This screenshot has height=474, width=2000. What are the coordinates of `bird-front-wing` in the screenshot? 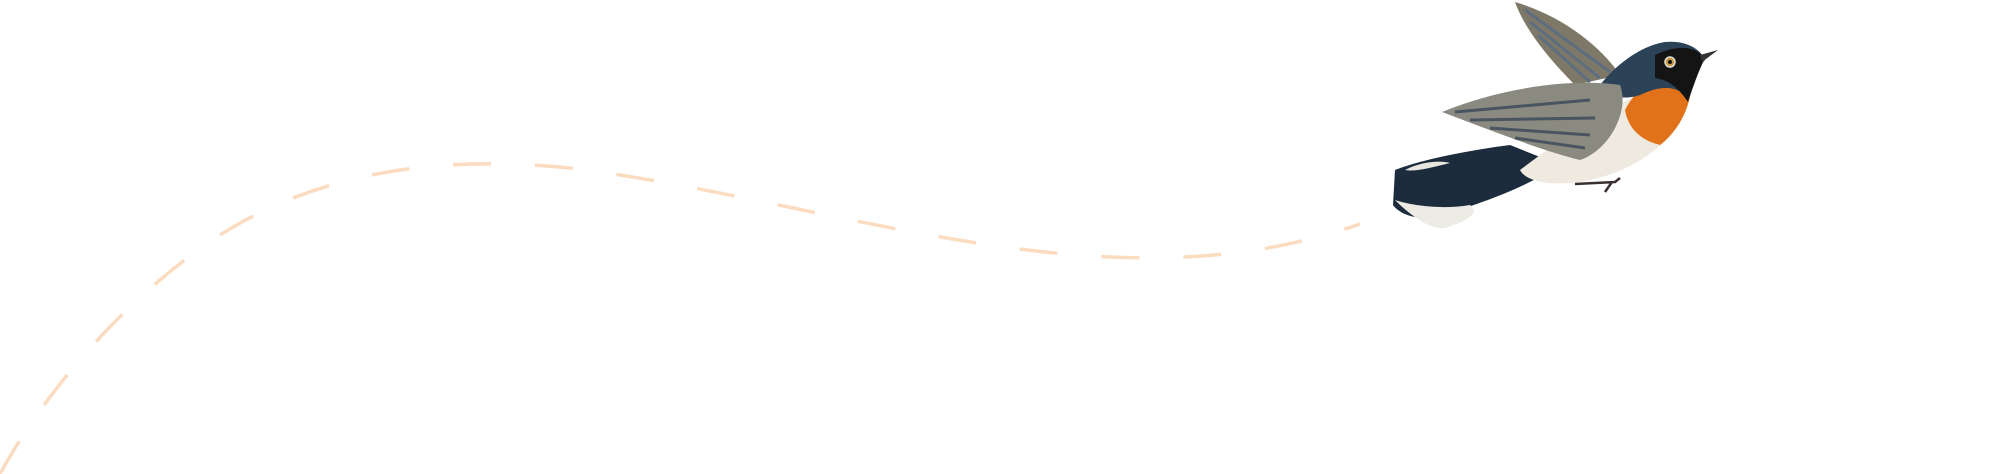 It's located at (1532, 121).